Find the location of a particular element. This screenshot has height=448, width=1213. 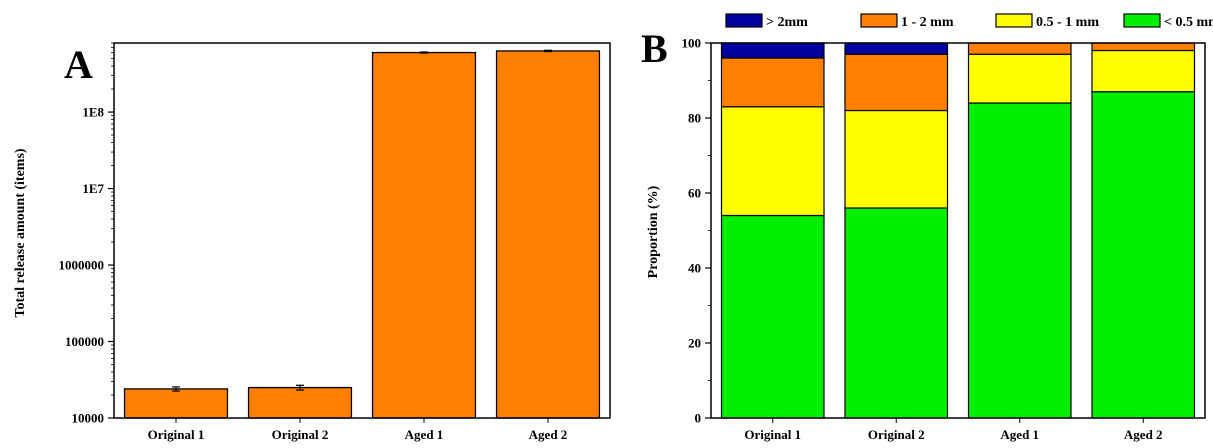

y-tick-label-0: 0 is located at coordinates (698, 418).